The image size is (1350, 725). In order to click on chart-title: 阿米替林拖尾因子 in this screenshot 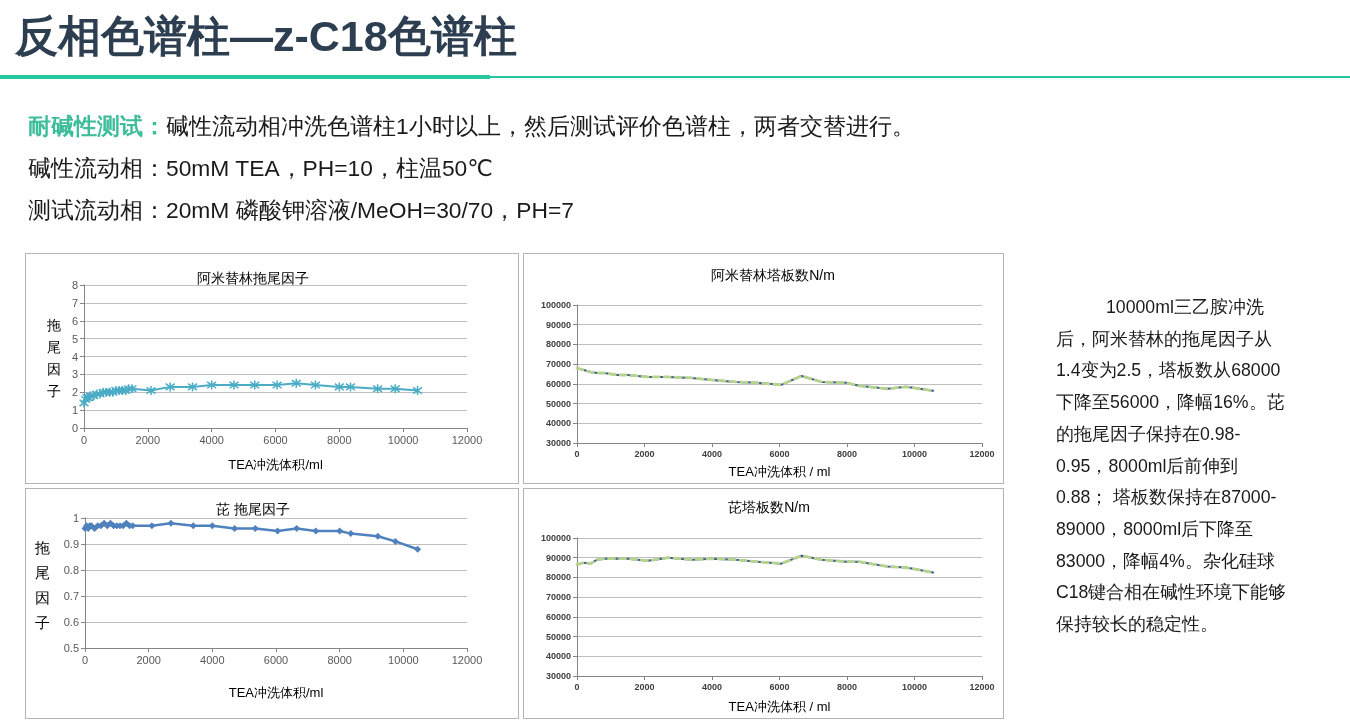, I will do `click(253, 278)`.